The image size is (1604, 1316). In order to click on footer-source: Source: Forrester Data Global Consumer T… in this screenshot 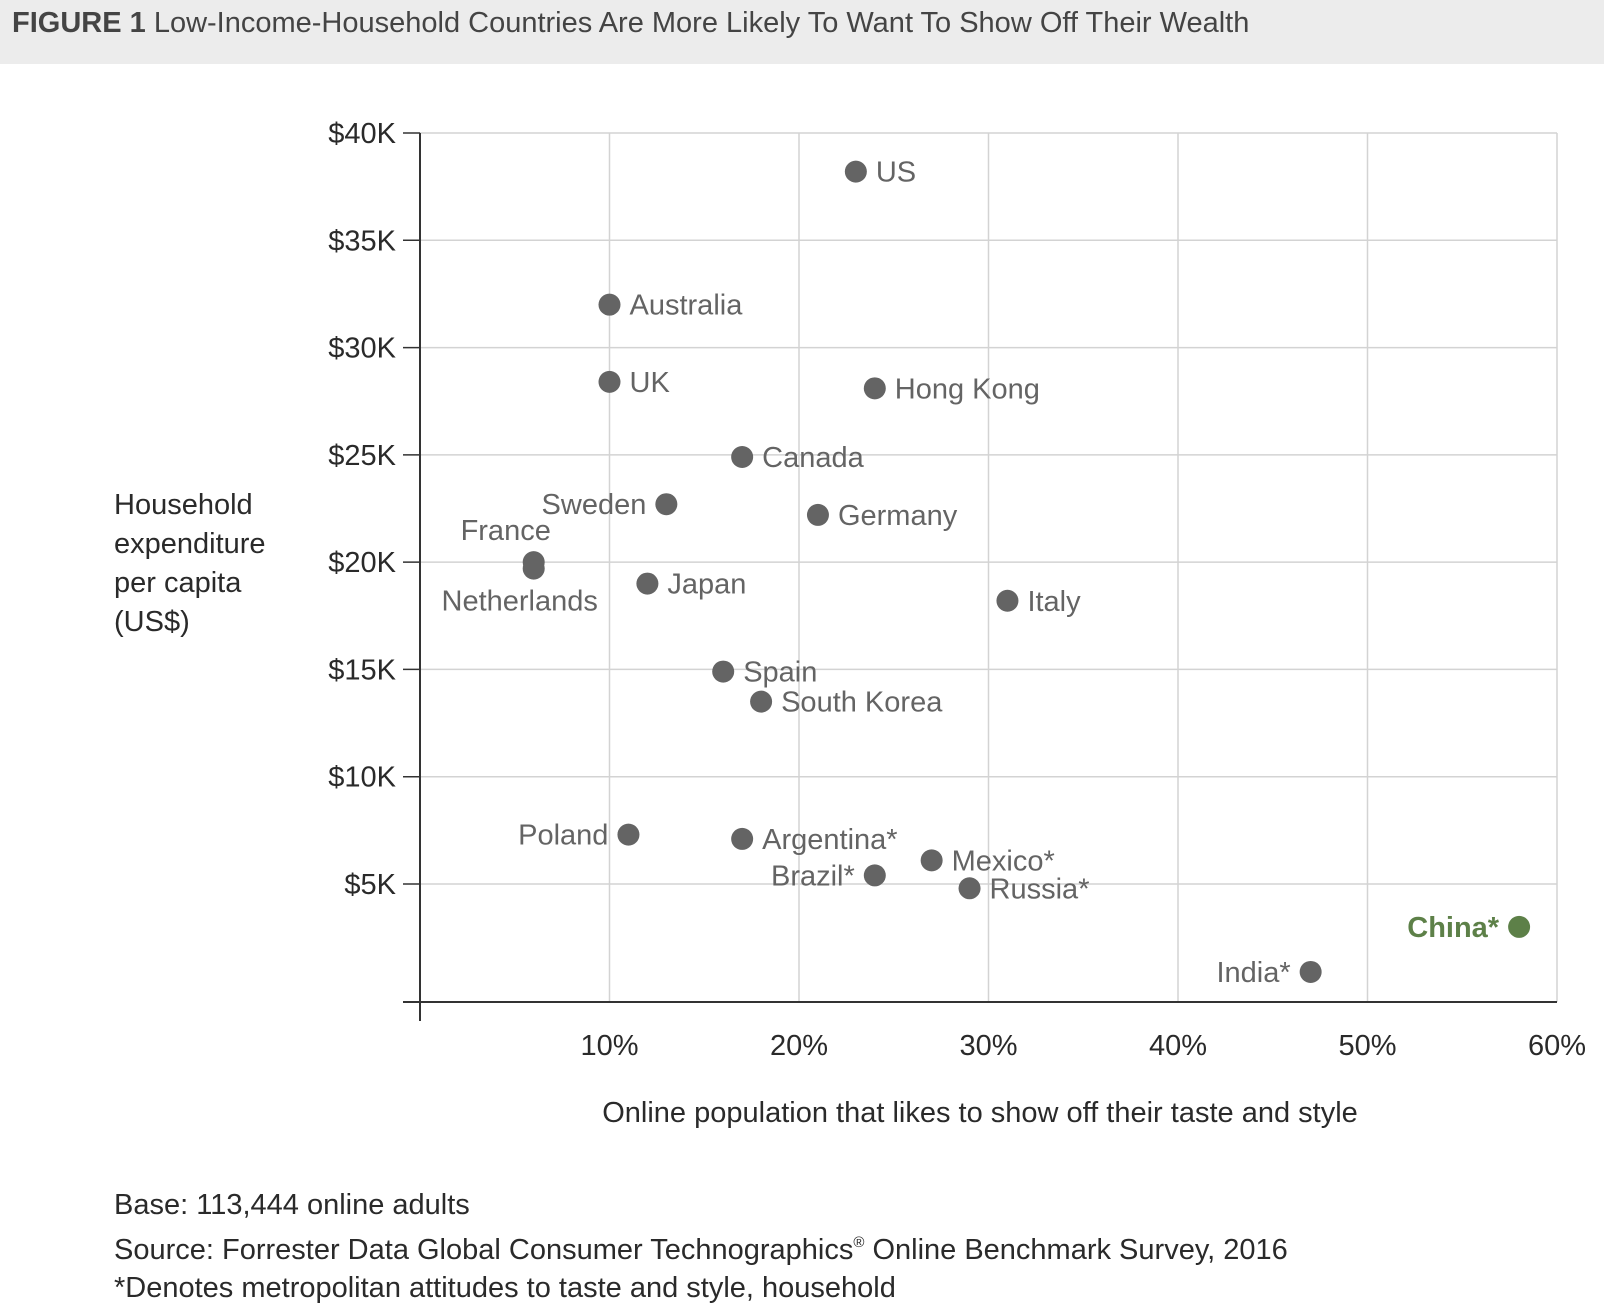, I will do `click(701, 1246)`.